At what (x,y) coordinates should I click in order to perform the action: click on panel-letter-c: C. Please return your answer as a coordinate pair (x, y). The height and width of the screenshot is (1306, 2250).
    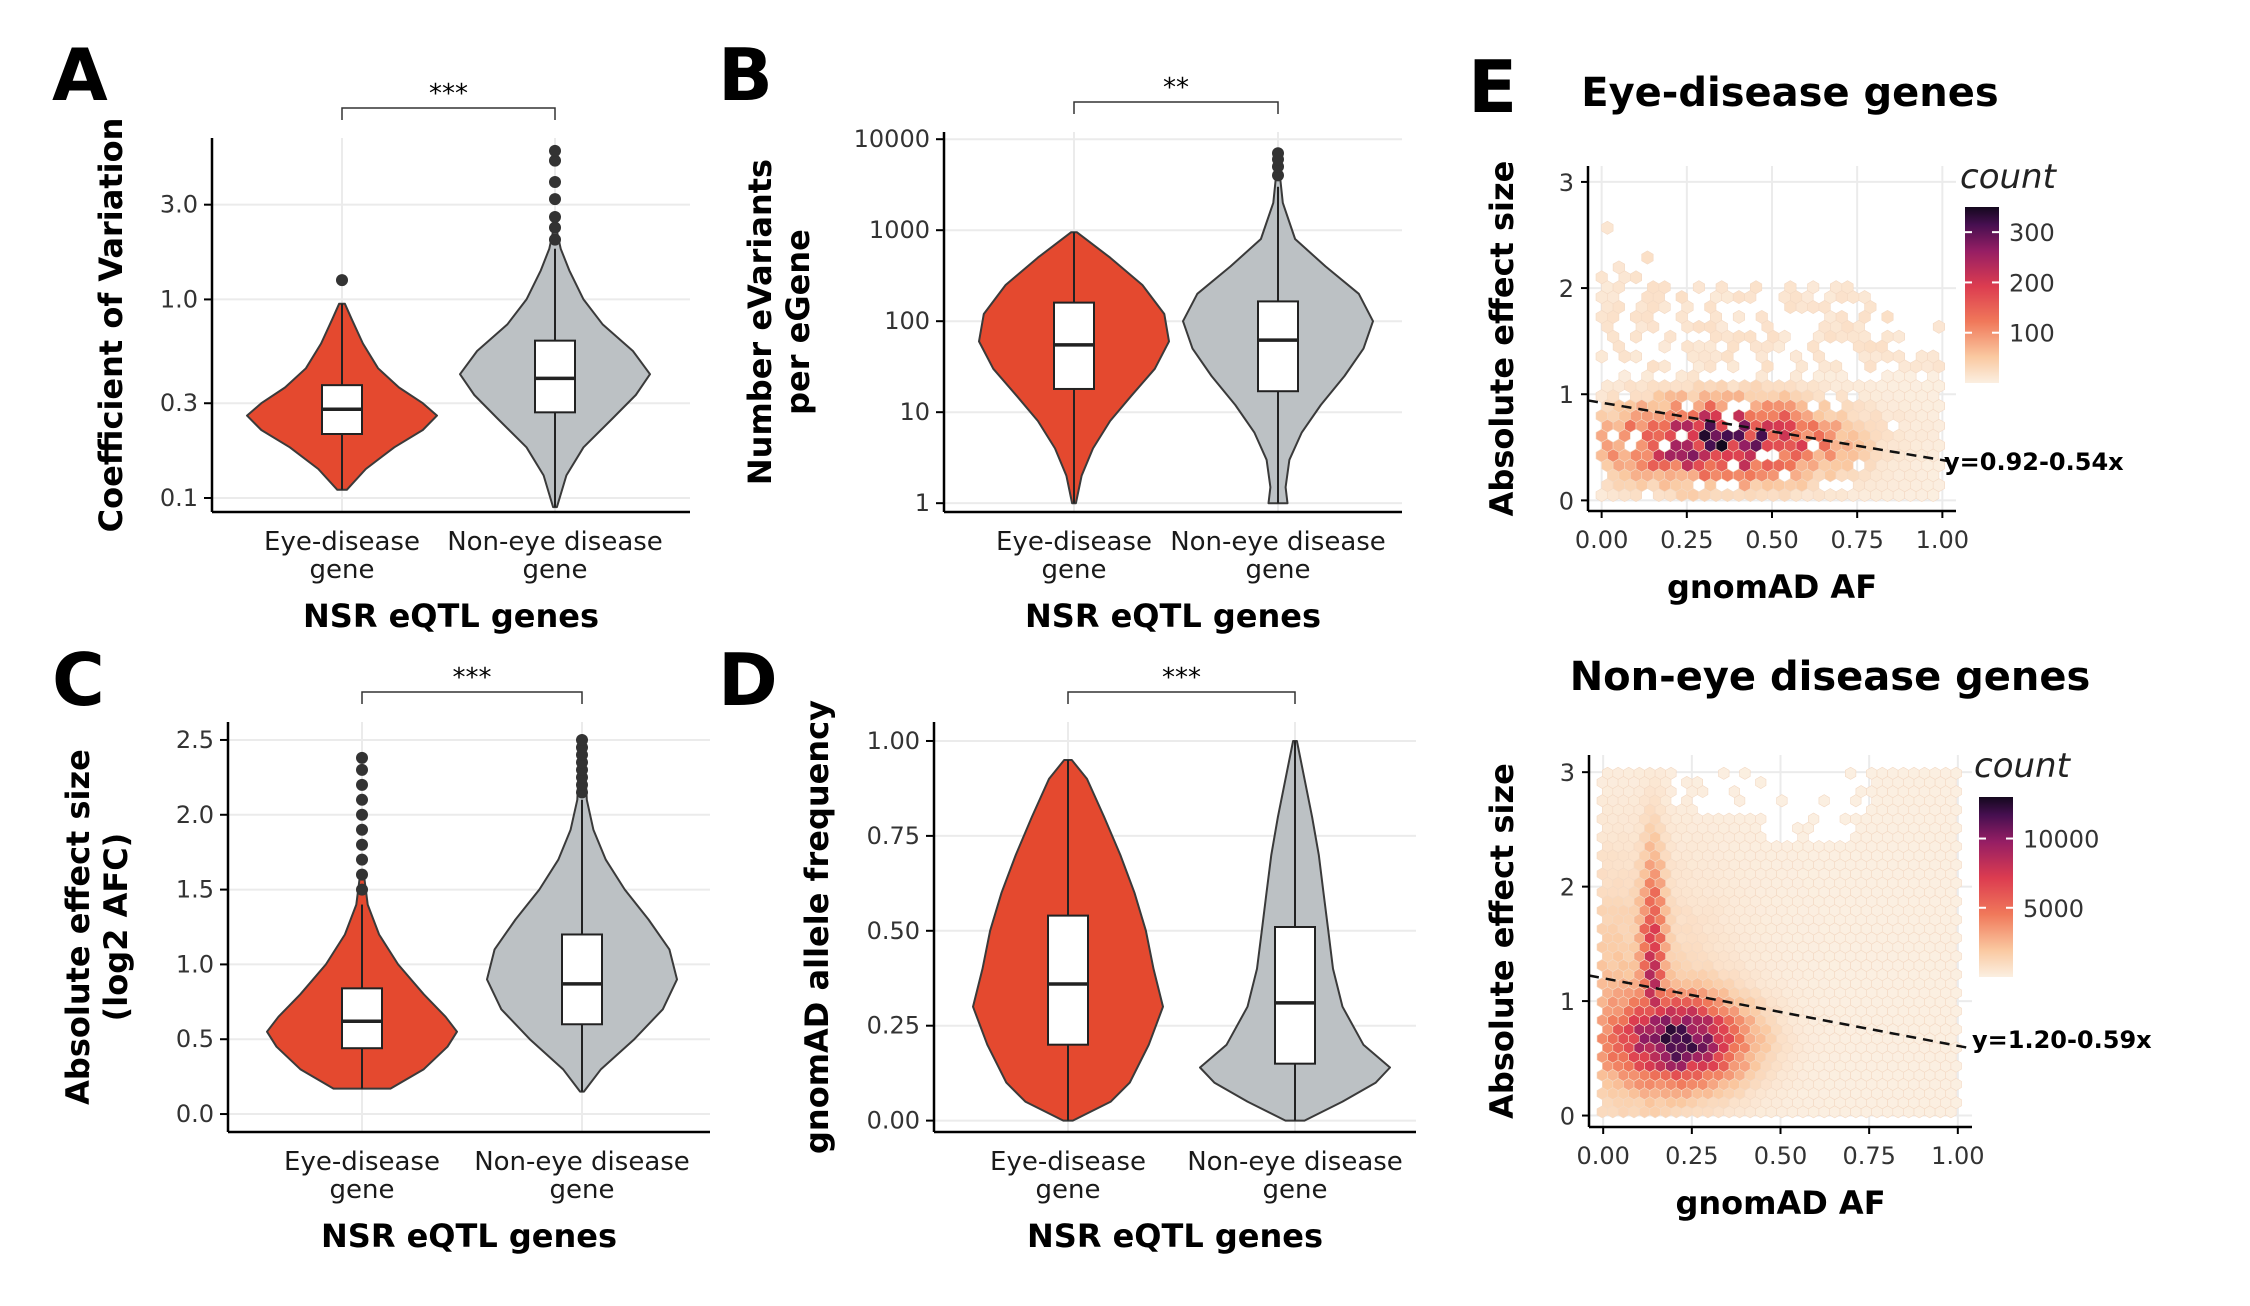
    Looking at the image, I should click on (78, 680).